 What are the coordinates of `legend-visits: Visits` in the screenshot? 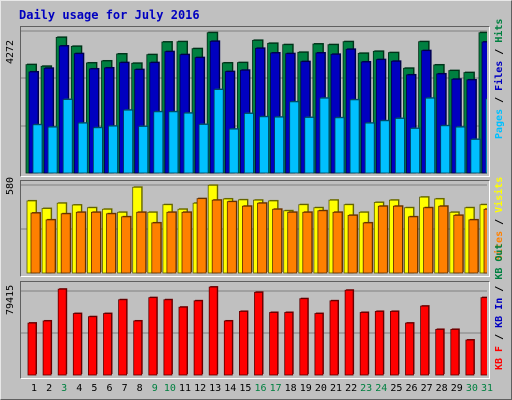 It's located at (499, 194).